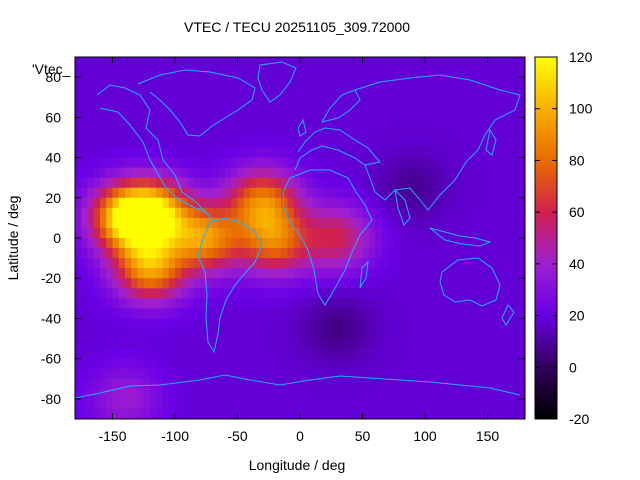  Describe the element at coordinates (13, 238) in the screenshot. I see `y-axis-label: Latitude / deg` at that location.